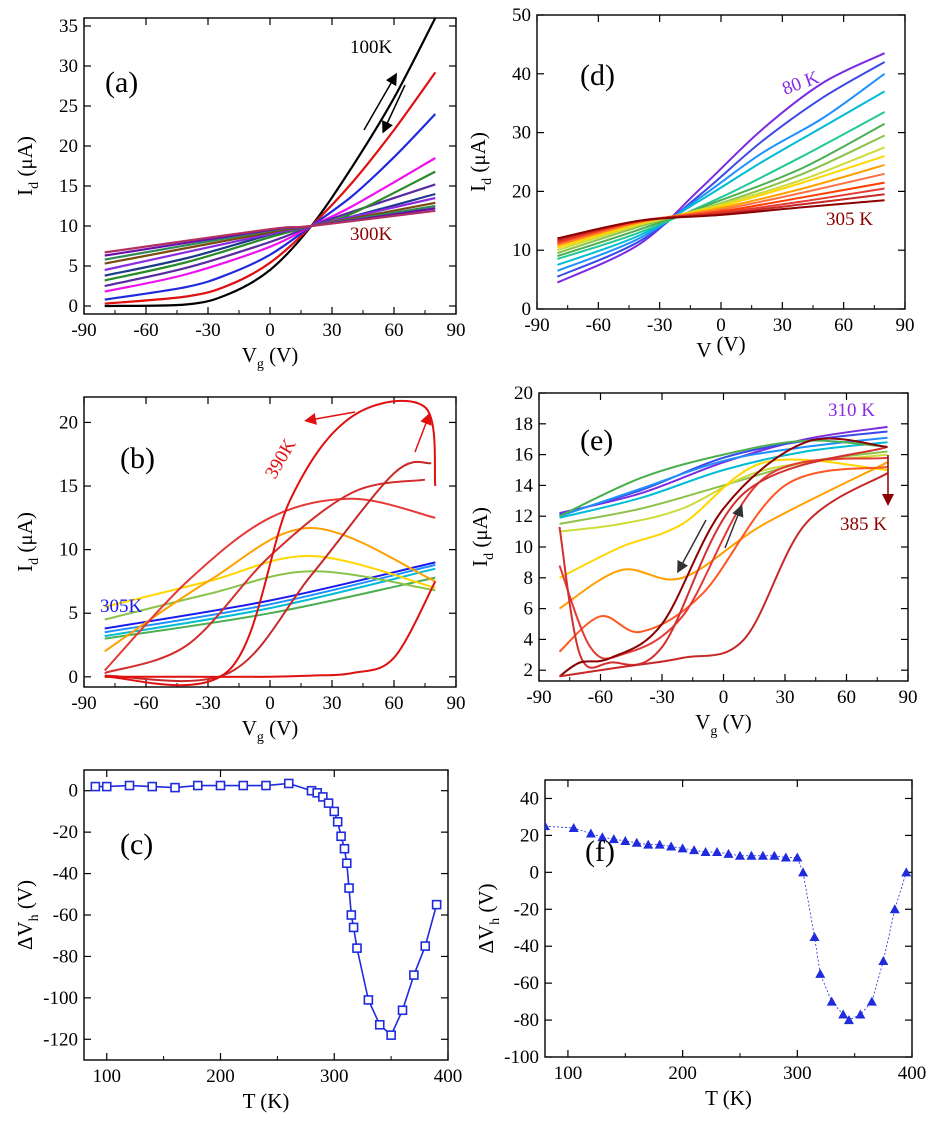 The image size is (941, 1126). What do you see at coordinates (526, 946) in the screenshot?
I see `y-tick-label: -40` at bounding box center [526, 946].